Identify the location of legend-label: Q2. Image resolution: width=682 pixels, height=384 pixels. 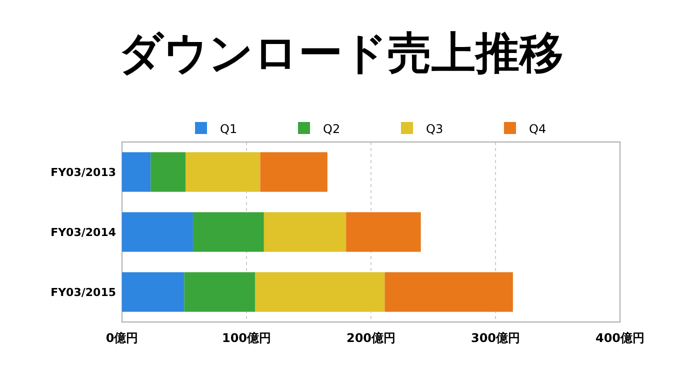
(331, 129).